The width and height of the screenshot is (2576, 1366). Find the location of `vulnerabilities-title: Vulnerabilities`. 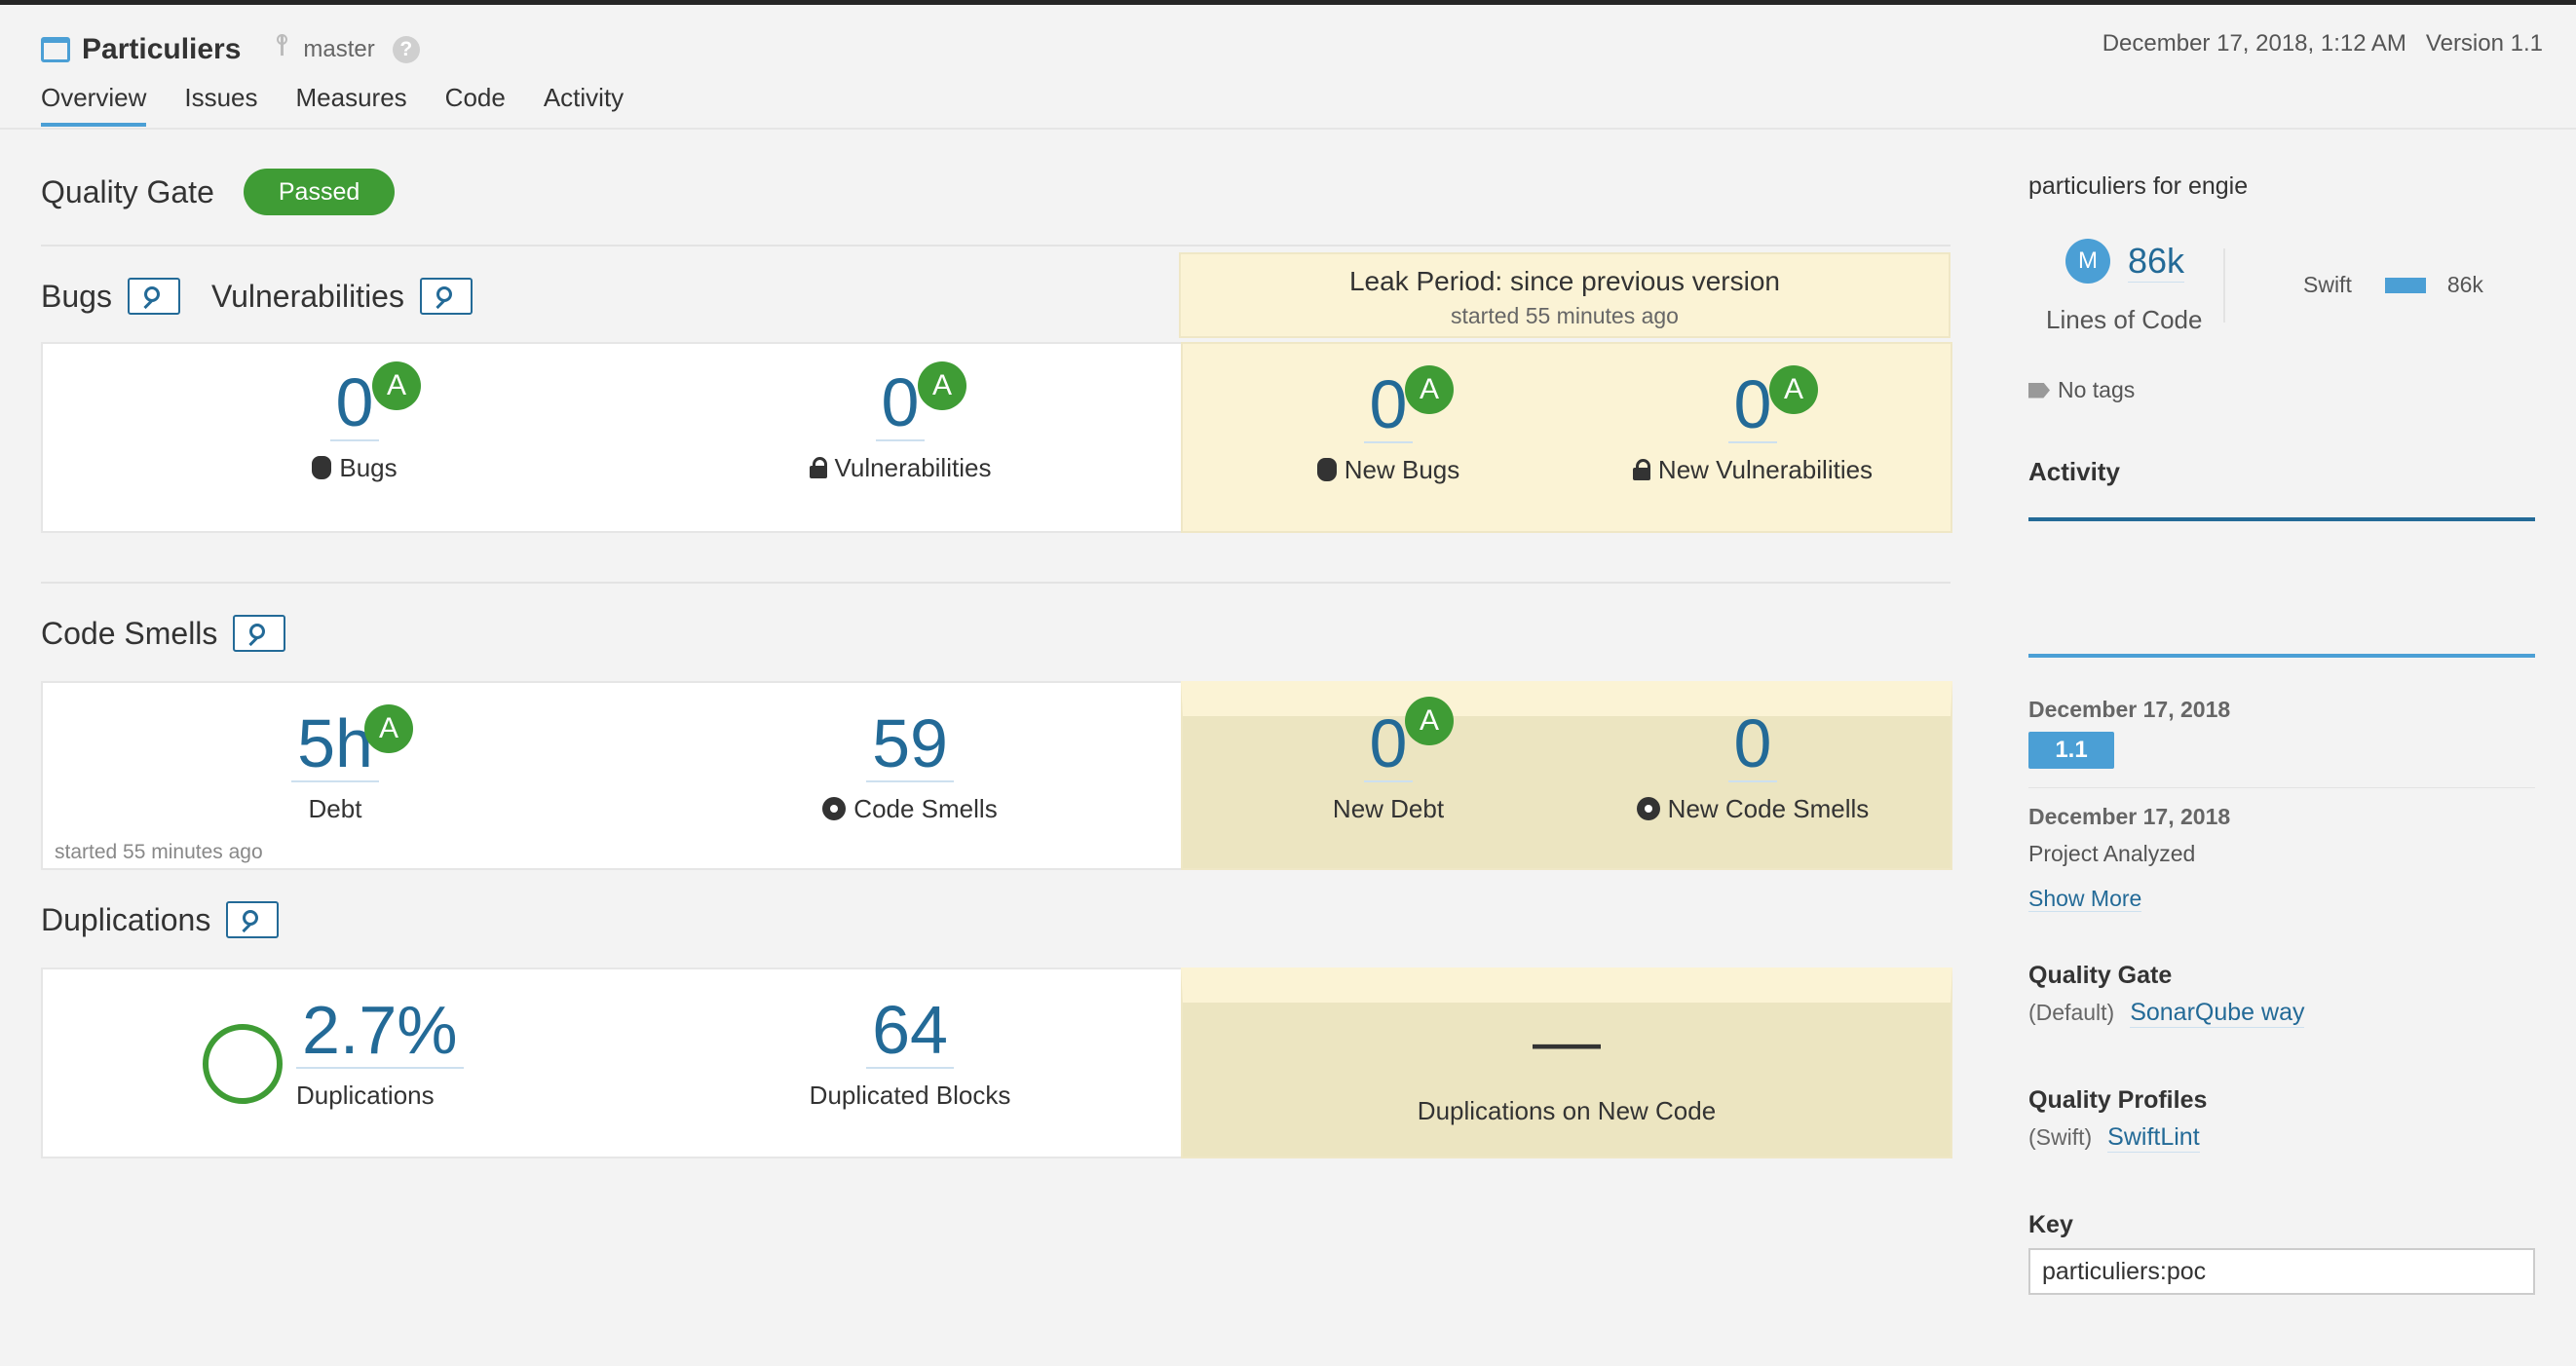

vulnerabilities-title: Vulnerabilities is located at coordinates (307, 296).